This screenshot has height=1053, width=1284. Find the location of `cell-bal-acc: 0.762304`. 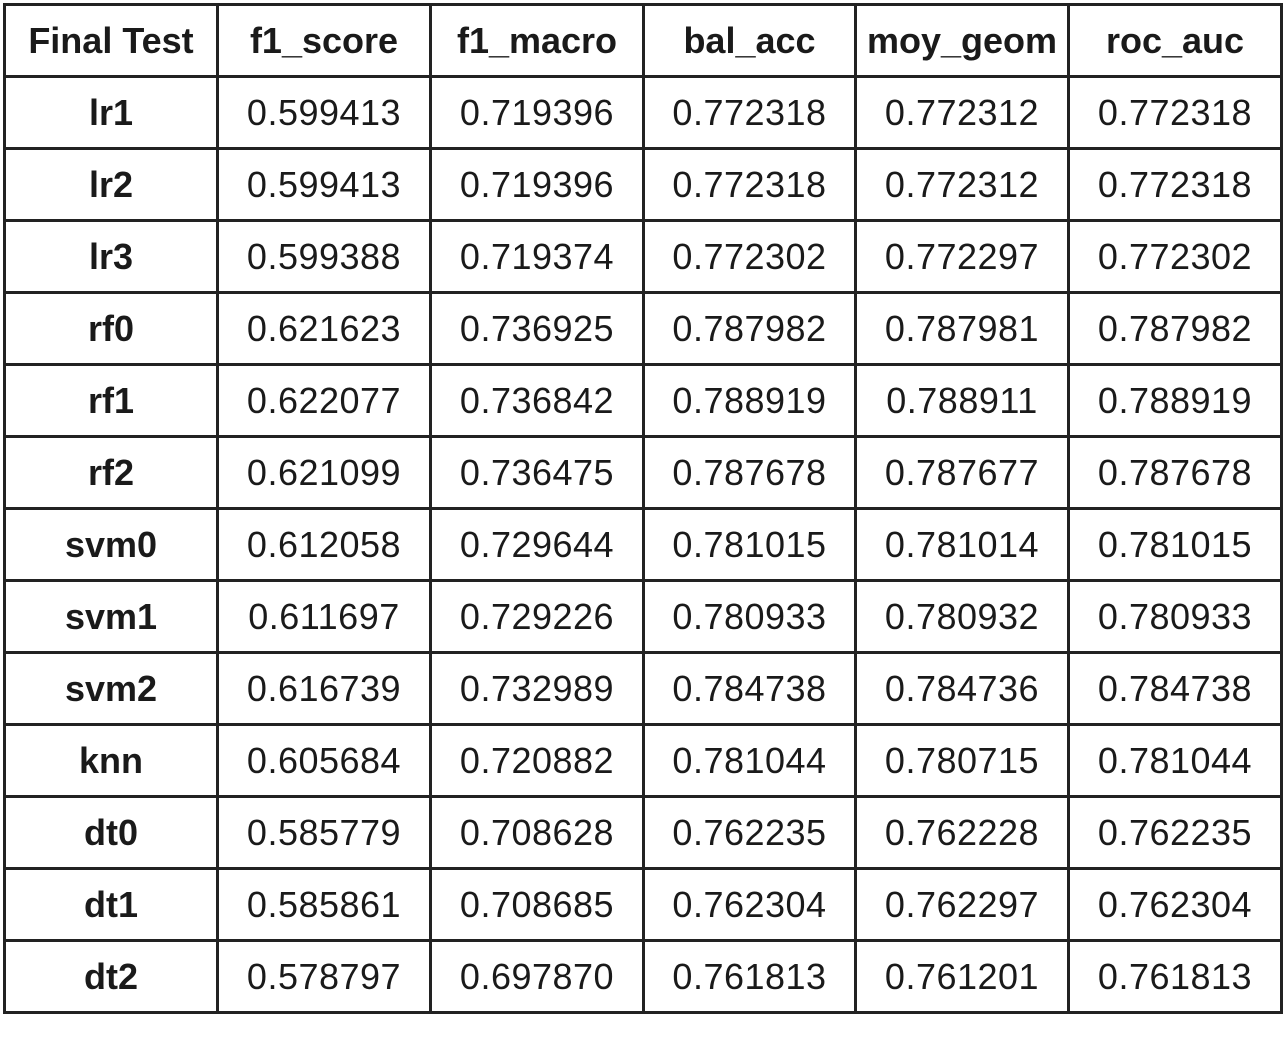

cell-bal-acc: 0.762304 is located at coordinates (749, 904).